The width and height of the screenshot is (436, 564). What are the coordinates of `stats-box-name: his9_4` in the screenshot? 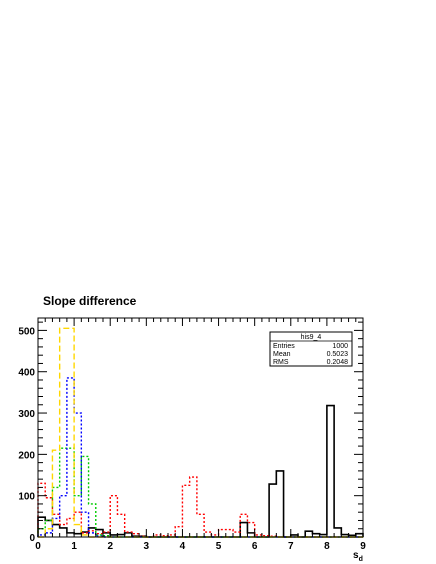 It's located at (311, 337).